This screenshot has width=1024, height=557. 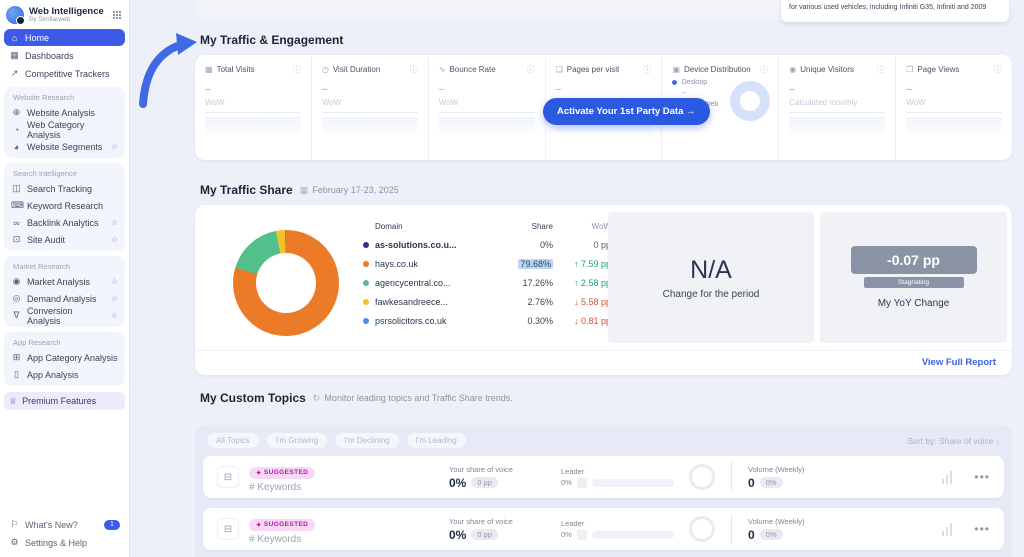 What do you see at coordinates (947, 477) in the screenshot?
I see `mini-bar-chart-icon` at bounding box center [947, 477].